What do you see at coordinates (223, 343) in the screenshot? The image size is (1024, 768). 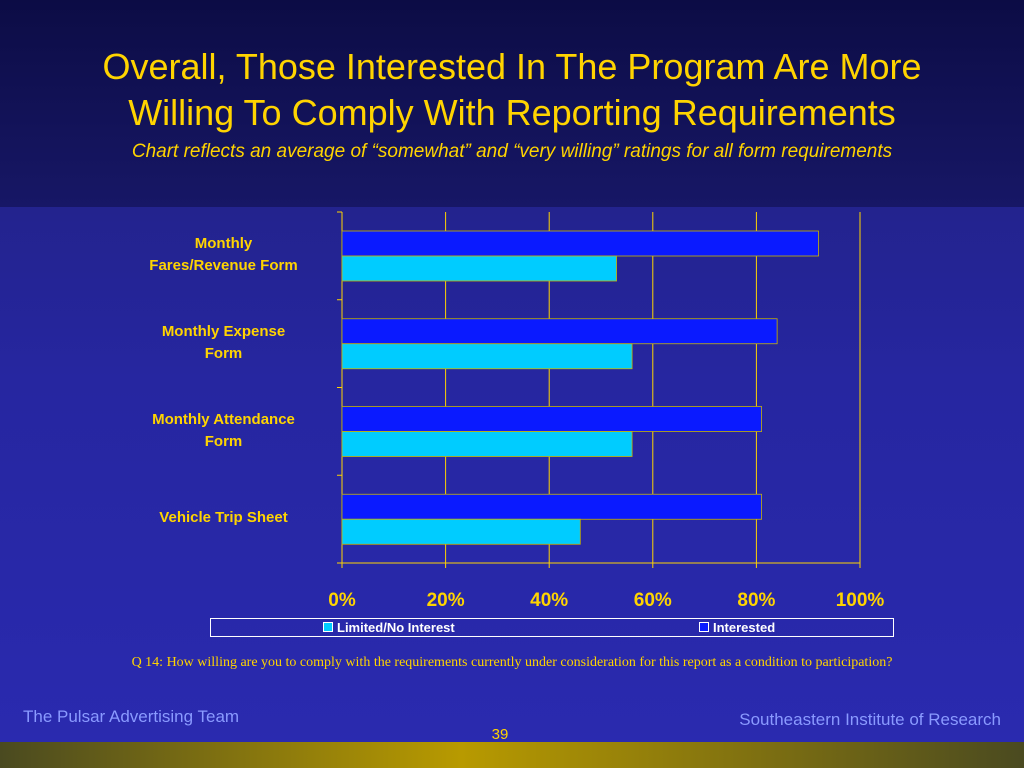 I see `category-label: Monthly Expense Form` at bounding box center [223, 343].